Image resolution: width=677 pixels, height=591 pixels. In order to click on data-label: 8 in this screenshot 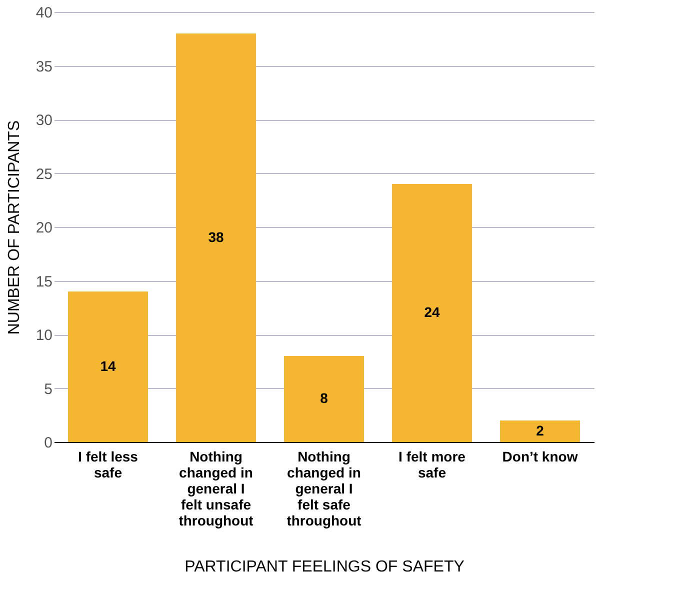, I will do `click(324, 398)`.